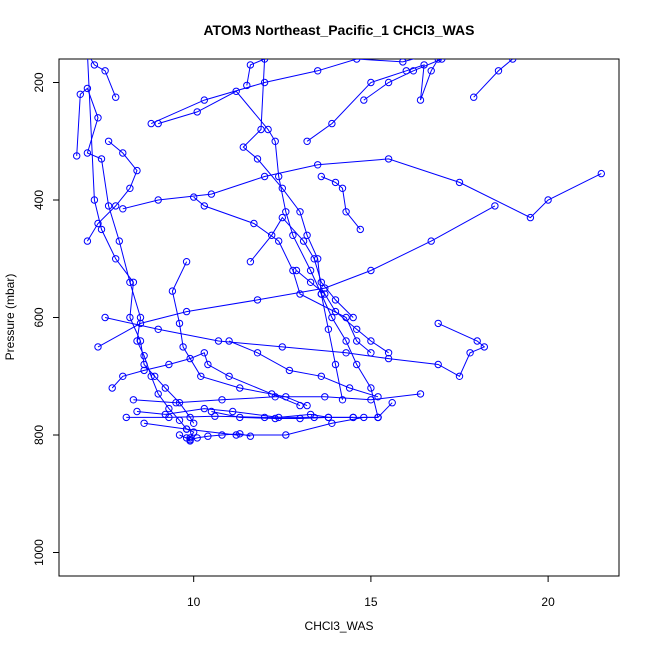 Image resolution: width=650 pixels, height=650 pixels. What do you see at coordinates (39, 317) in the screenshot?
I see `y-tick-label: 600` at bounding box center [39, 317].